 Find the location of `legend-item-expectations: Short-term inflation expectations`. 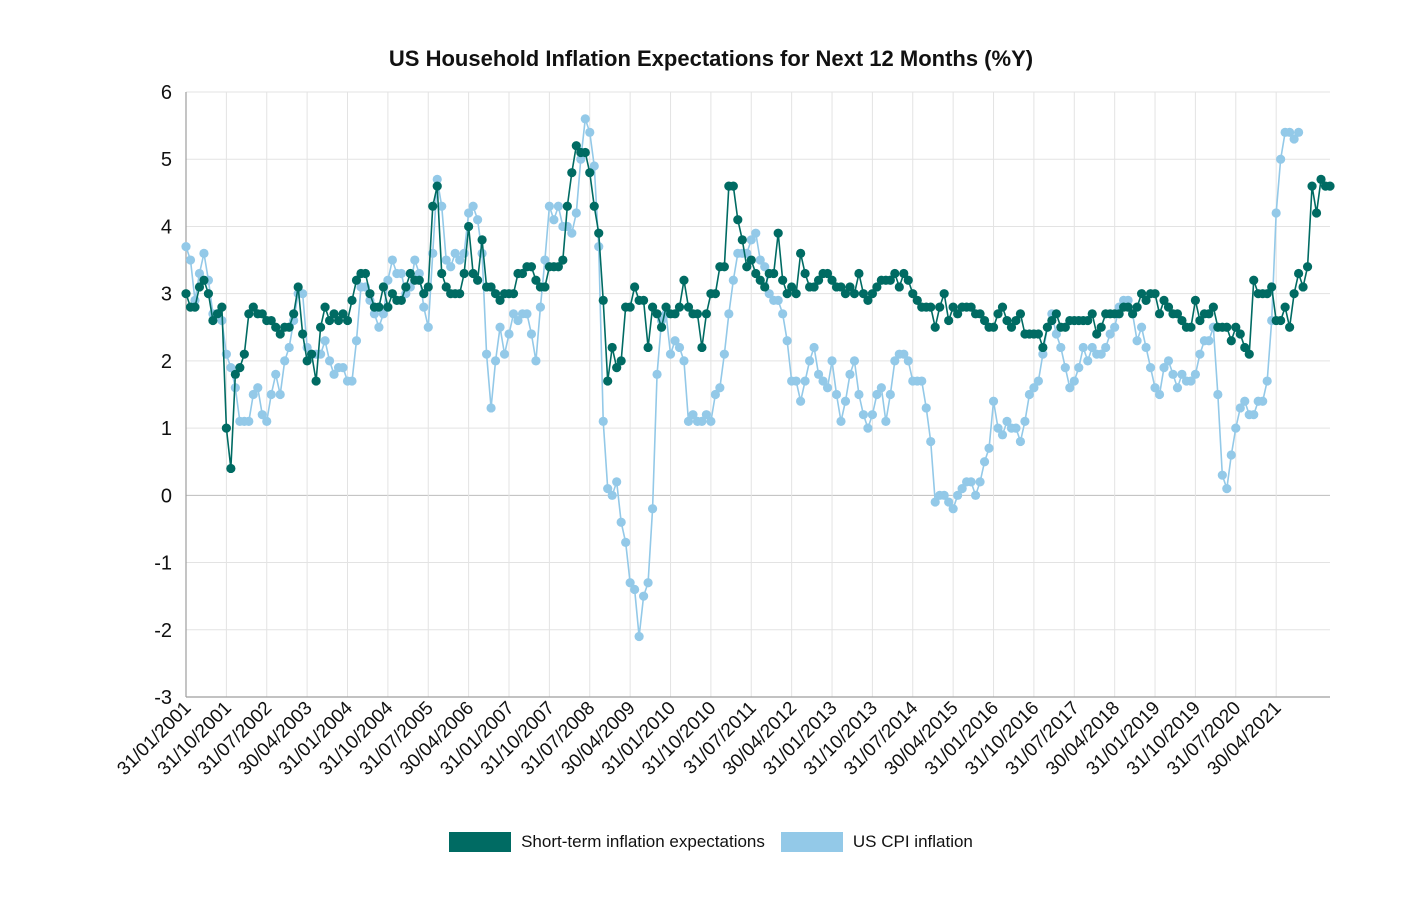

legend-item-expectations: Short-term inflation expectations is located at coordinates (607, 842).